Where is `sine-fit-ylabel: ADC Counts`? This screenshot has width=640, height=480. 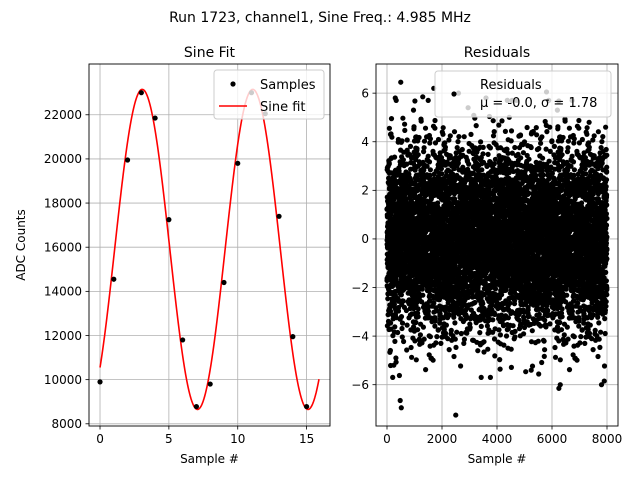 sine-fit-ylabel: ADC Counts is located at coordinates (21, 245).